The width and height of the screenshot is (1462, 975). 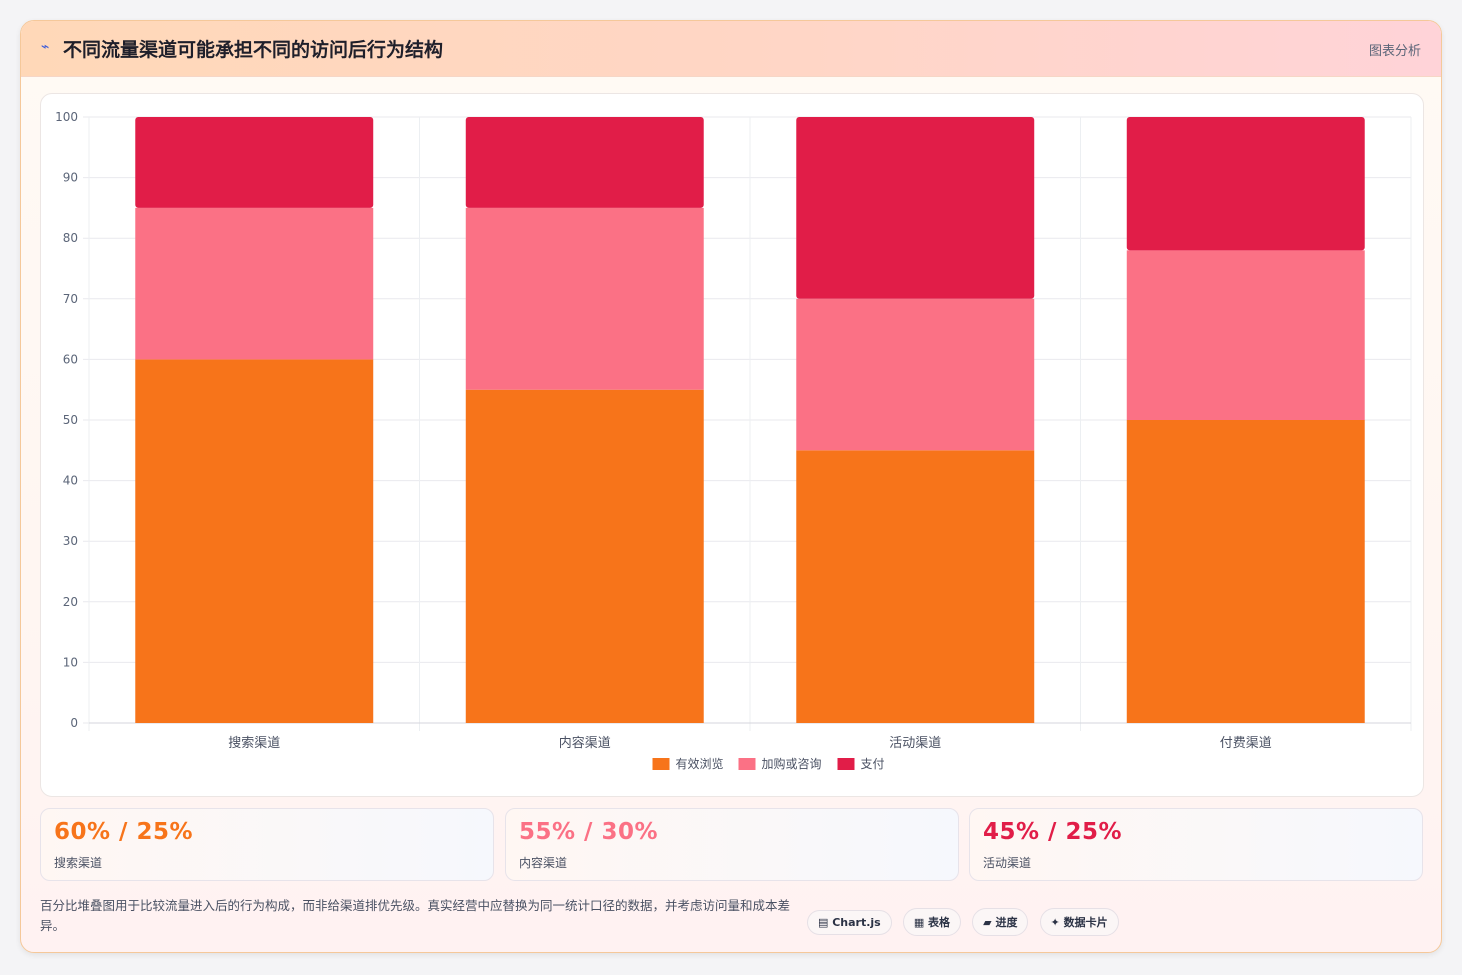 I want to click on pill-chartjs: ▤ Chart.js, so click(x=849, y=922).